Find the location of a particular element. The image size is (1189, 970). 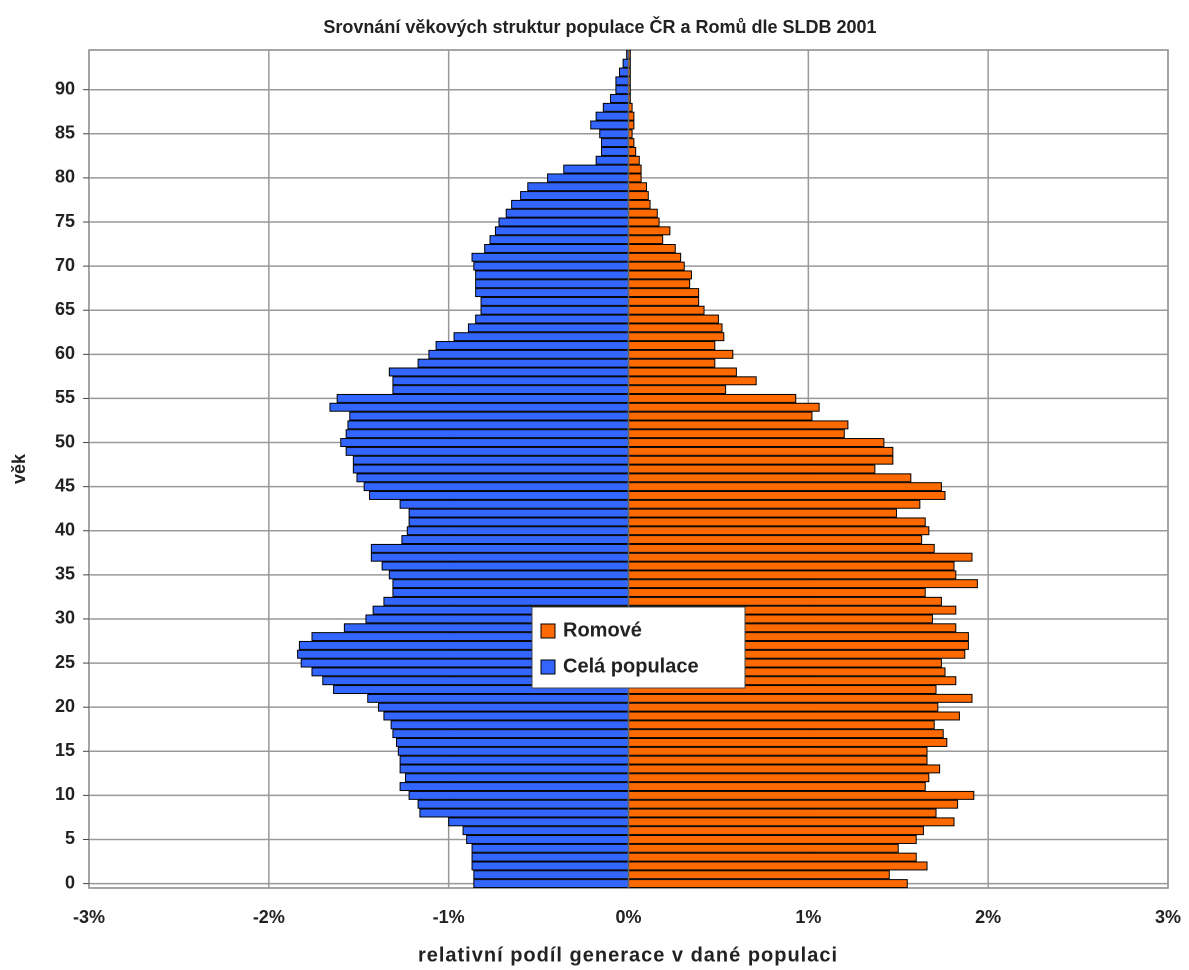

y-tick-label: 20 is located at coordinates (65, 706).